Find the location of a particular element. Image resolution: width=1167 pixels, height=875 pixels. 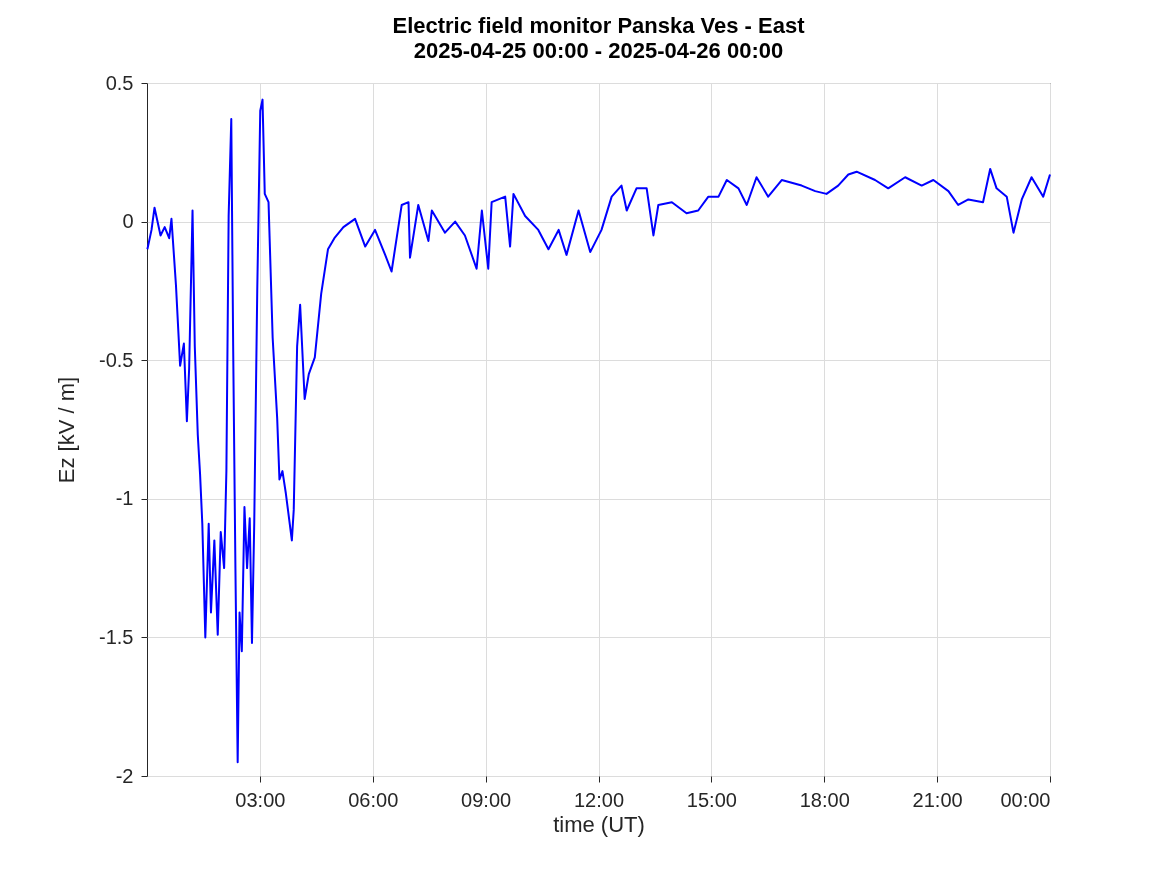

x-tick-label: 09:00 is located at coordinates (486, 799).